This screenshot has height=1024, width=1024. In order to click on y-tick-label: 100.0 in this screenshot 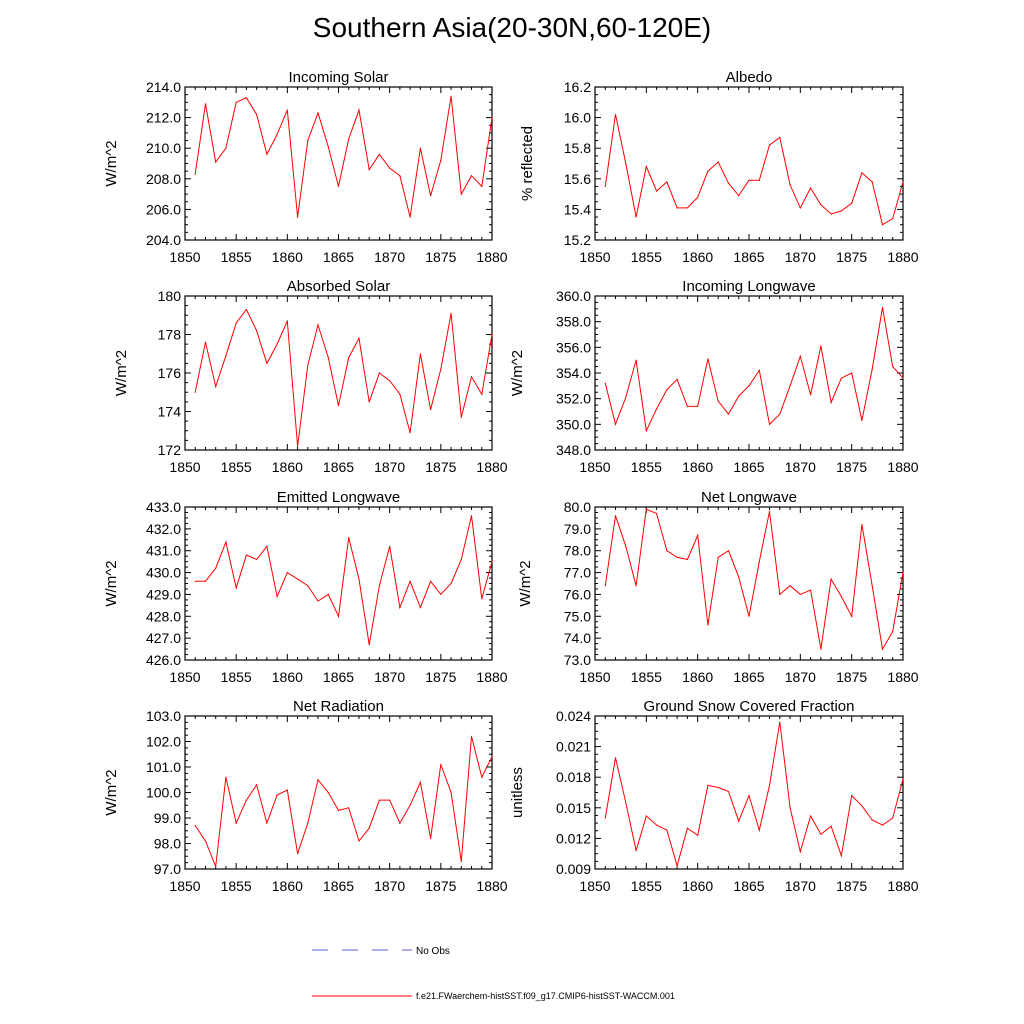, I will do `click(163, 793)`.